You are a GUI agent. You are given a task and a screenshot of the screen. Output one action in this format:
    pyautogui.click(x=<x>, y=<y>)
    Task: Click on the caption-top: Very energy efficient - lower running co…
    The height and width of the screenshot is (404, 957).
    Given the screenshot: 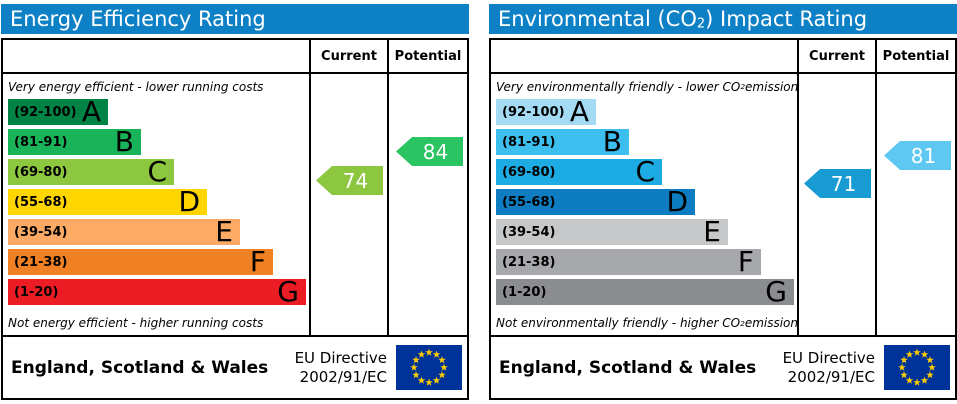 What is the action you would take?
    pyautogui.click(x=156, y=86)
    